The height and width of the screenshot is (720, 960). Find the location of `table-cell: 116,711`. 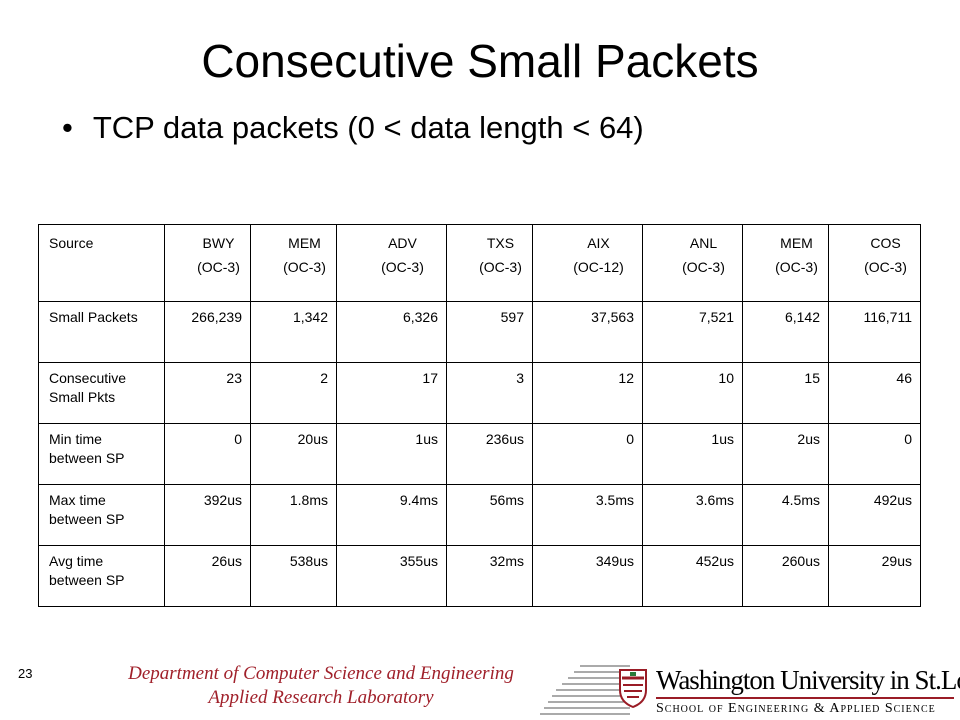

table-cell: 116,711 is located at coordinates (874, 332).